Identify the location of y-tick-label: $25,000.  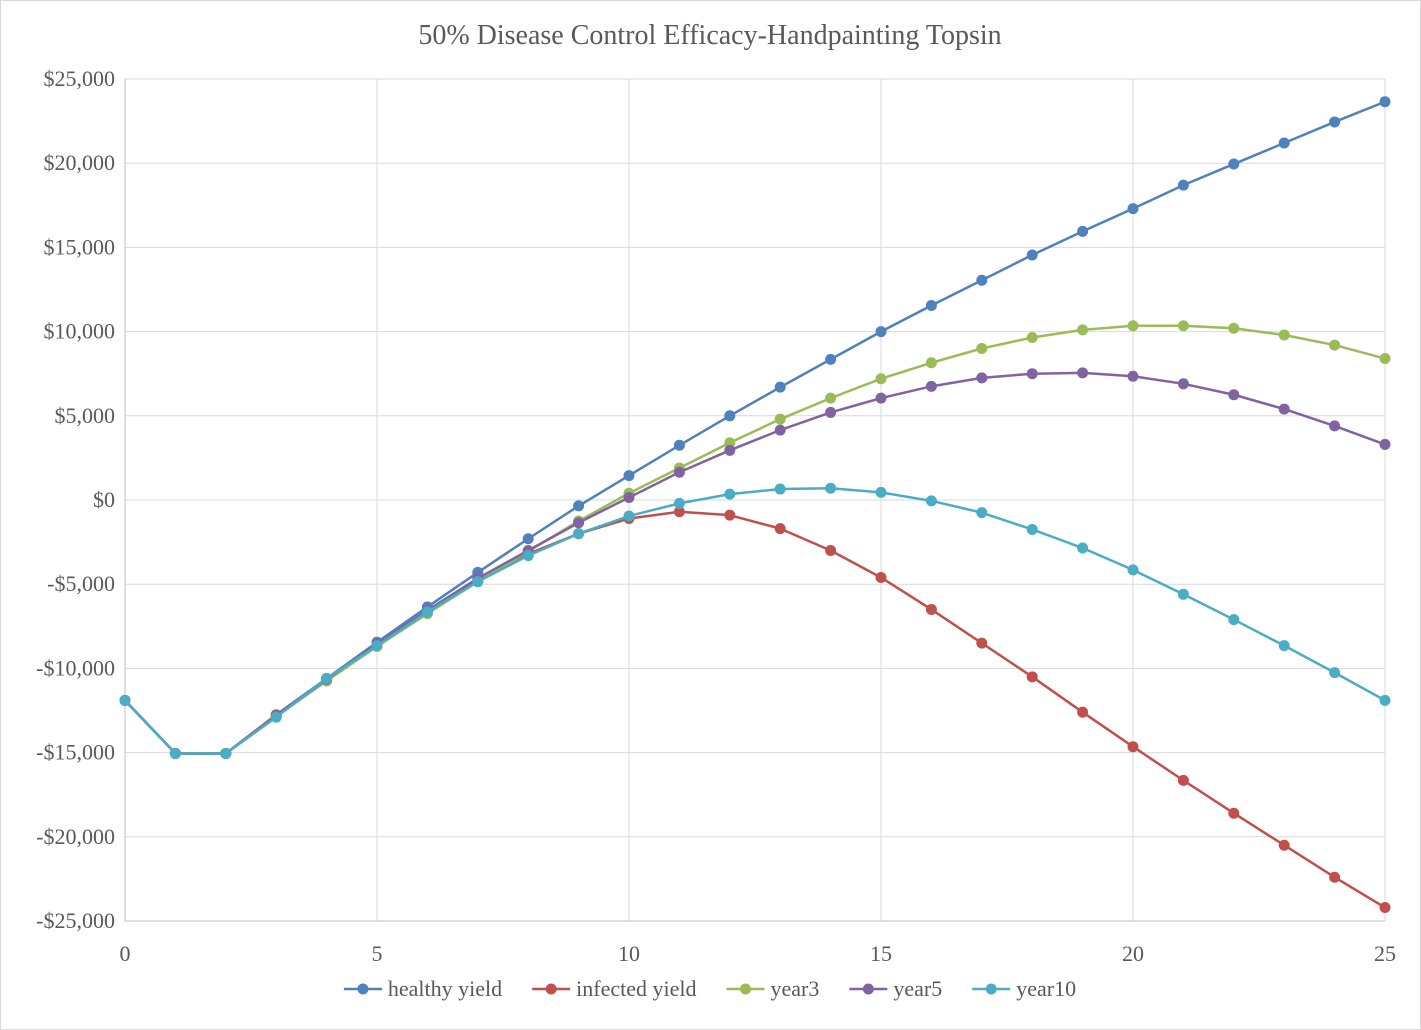
(80, 78).